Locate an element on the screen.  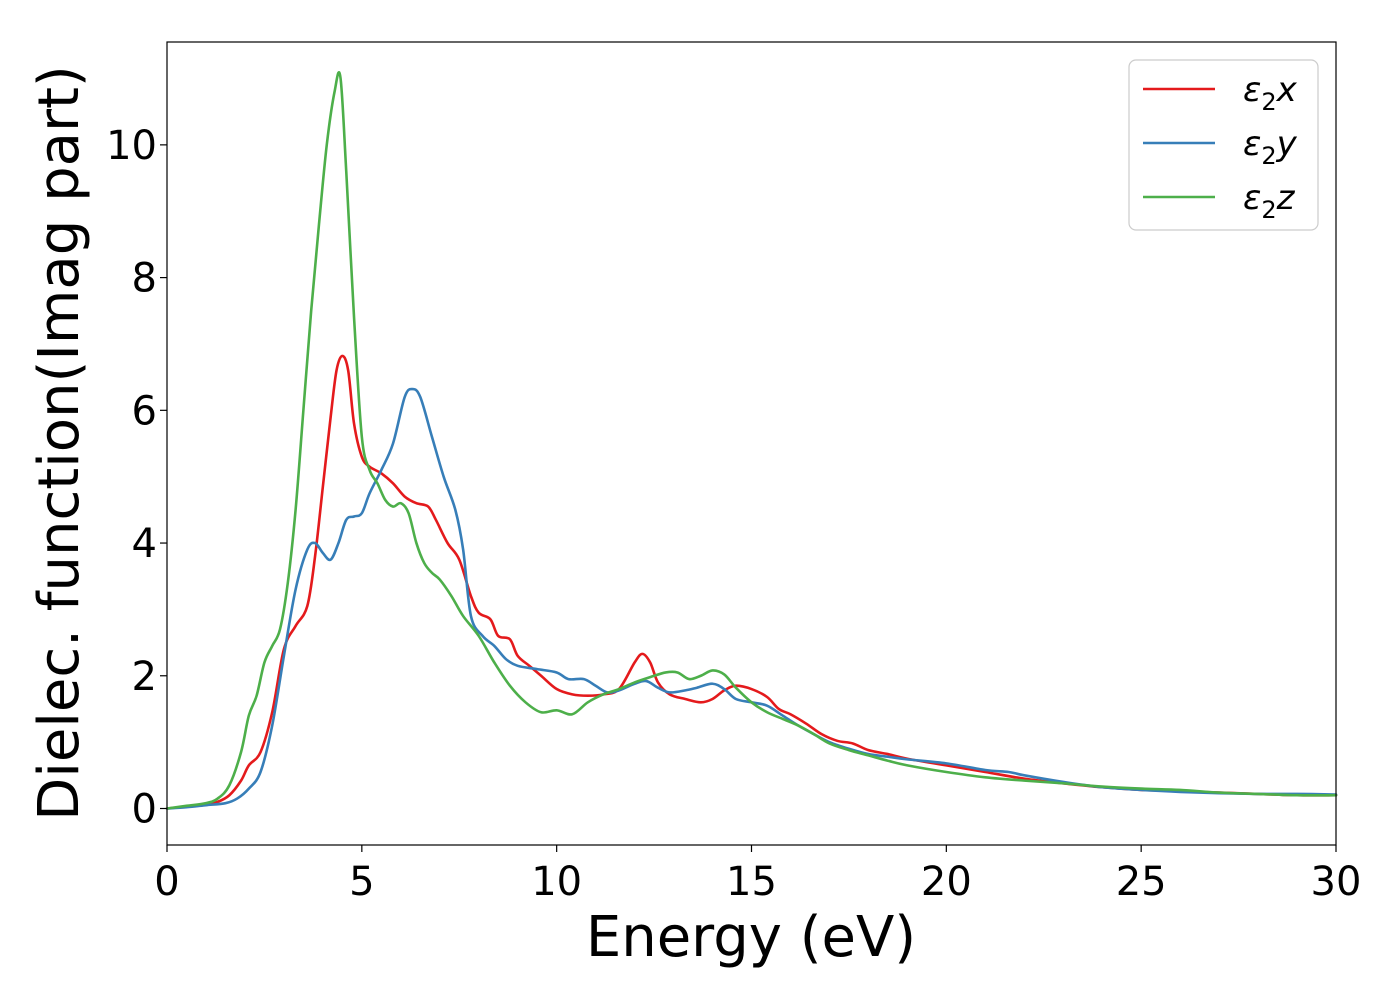
y-tick-label: 0 is located at coordinates (144, 810).